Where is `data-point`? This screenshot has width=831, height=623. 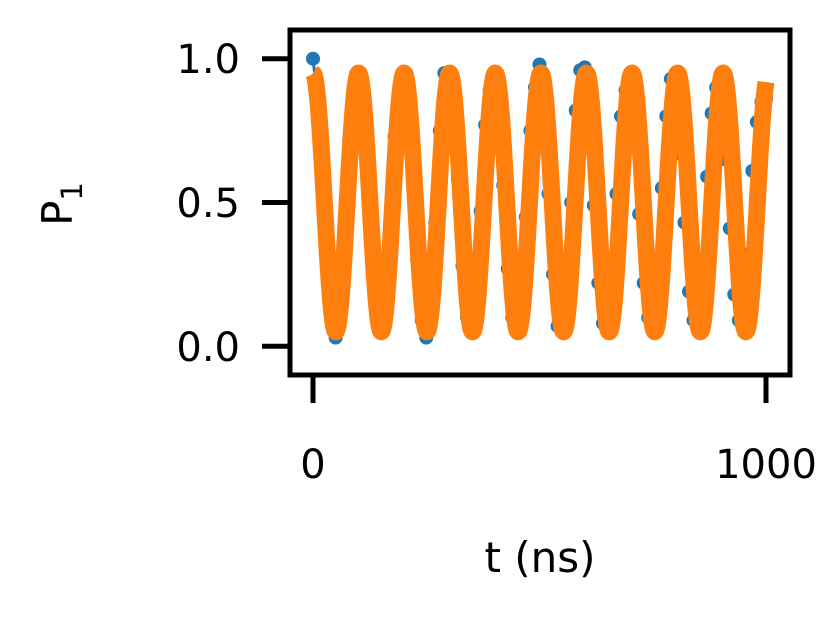
data-point is located at coordinates (313, 58).